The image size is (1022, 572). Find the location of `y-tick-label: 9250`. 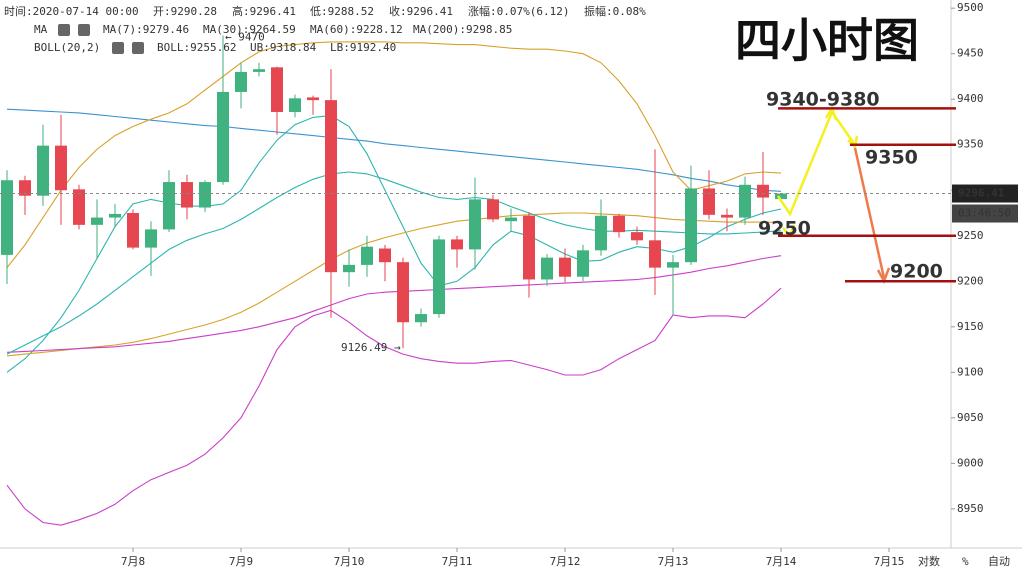

y-tick-label: 9250 is located at coordinates (970, 235).